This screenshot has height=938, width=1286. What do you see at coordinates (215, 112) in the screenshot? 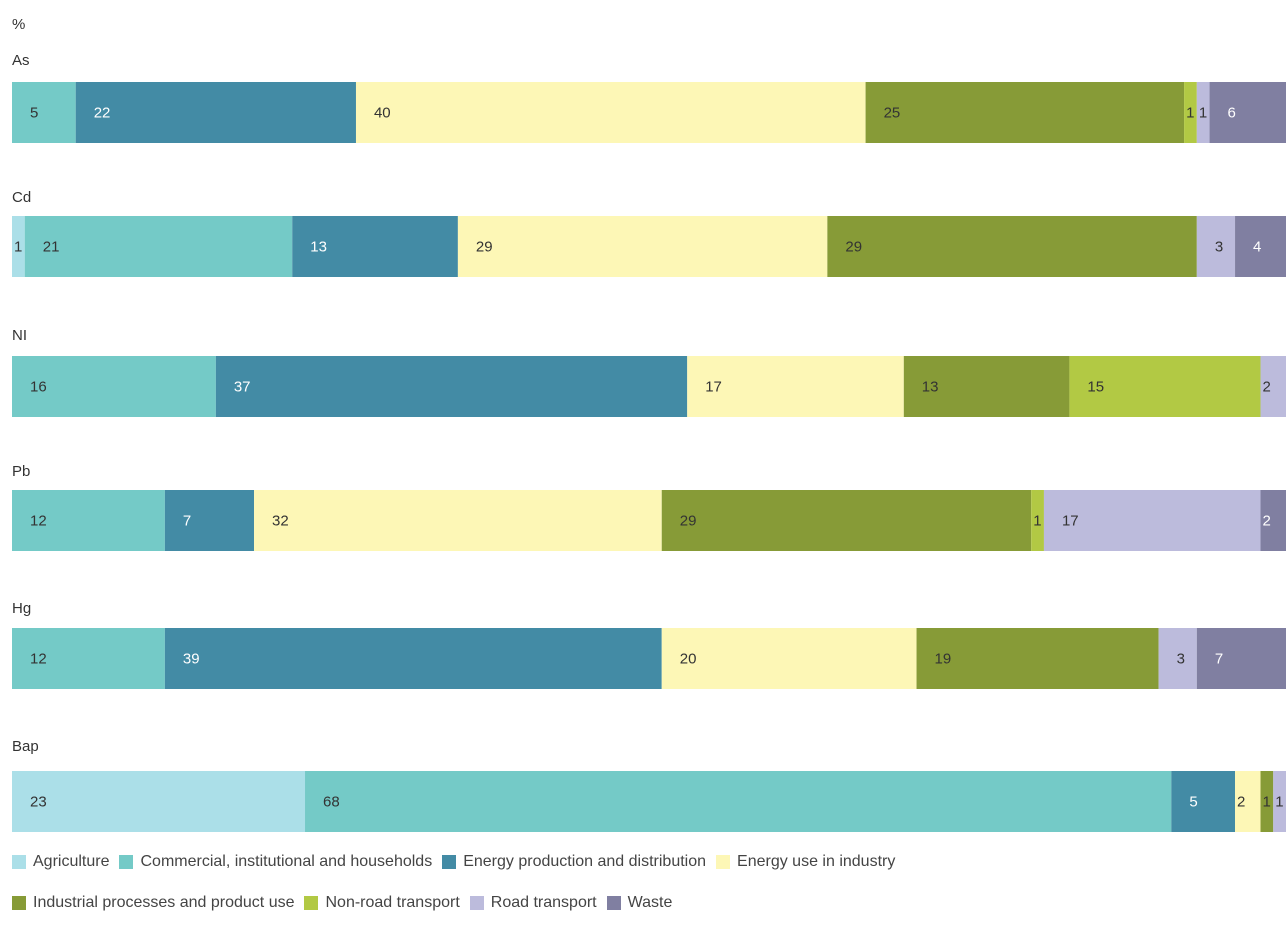
I see `bar-segment-as-energy-production-and-distribution` at bounding box center [215, 112].